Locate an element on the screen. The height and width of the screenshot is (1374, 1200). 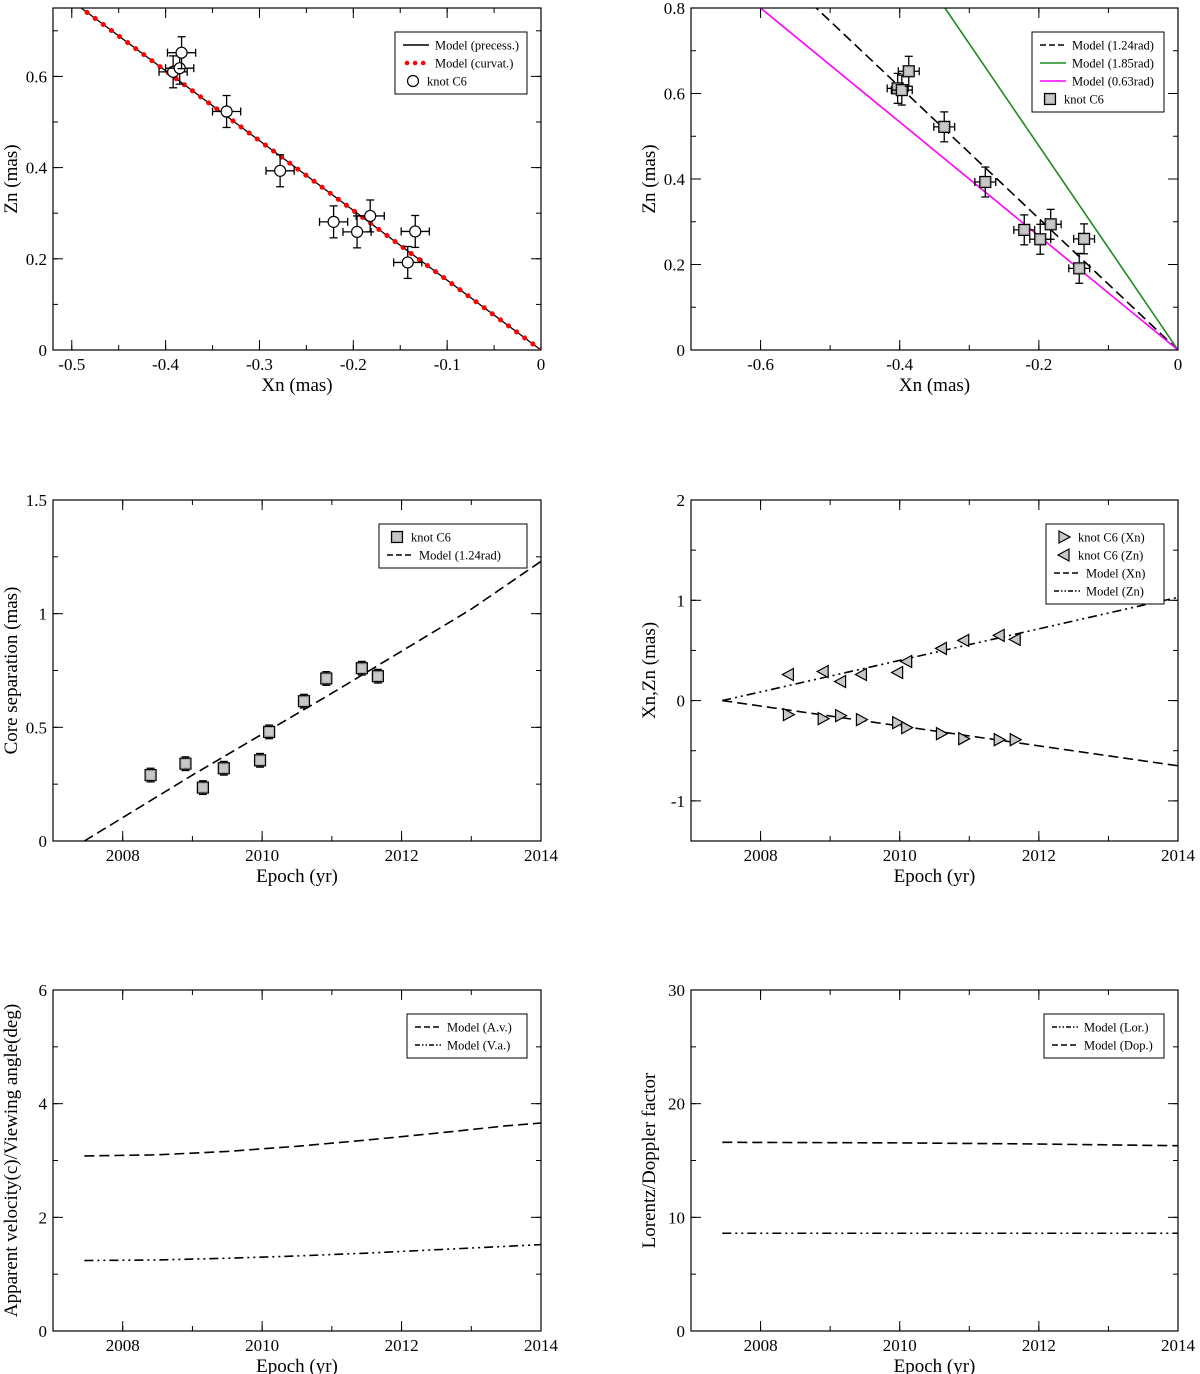
y-tick-label: 0.5 is located at coordinates (36, 727).